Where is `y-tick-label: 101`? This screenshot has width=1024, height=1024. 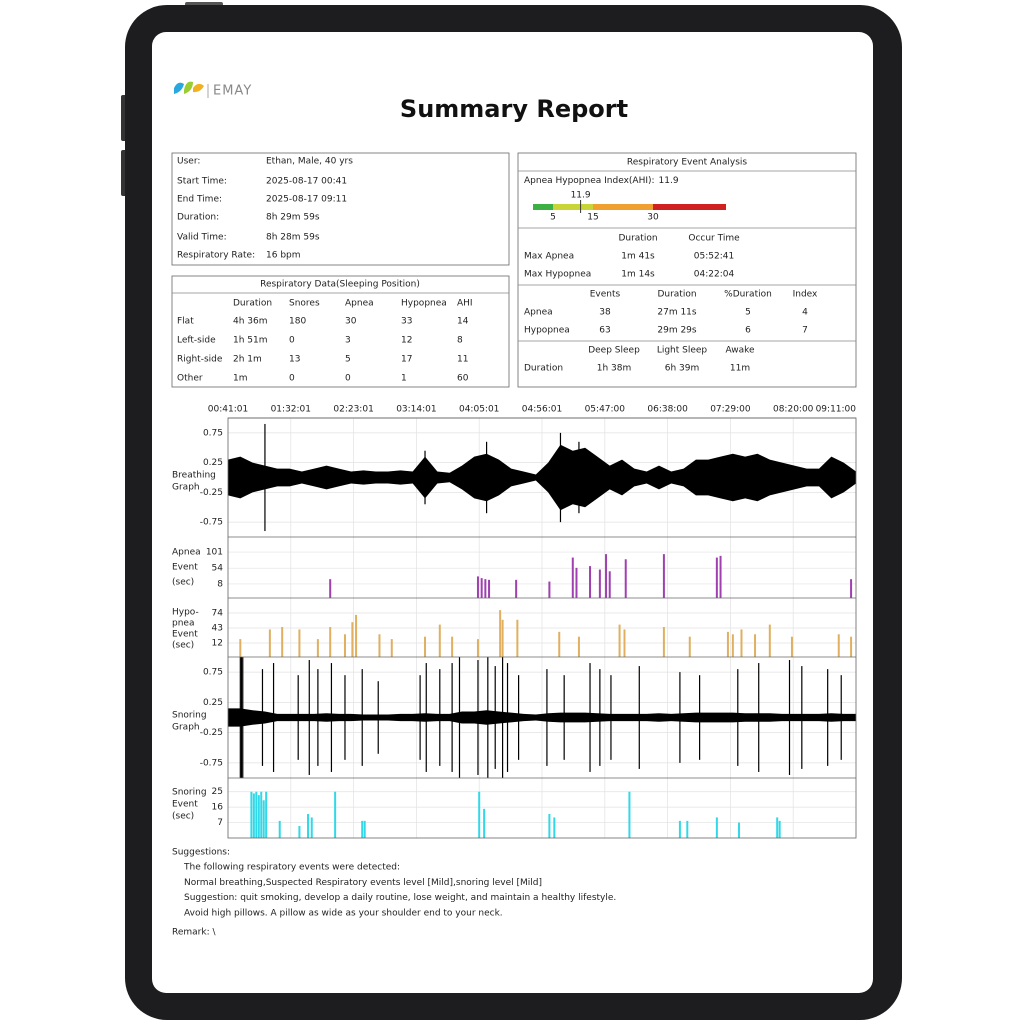 y-tick-label: 101 is located at coordinates (214, 553).